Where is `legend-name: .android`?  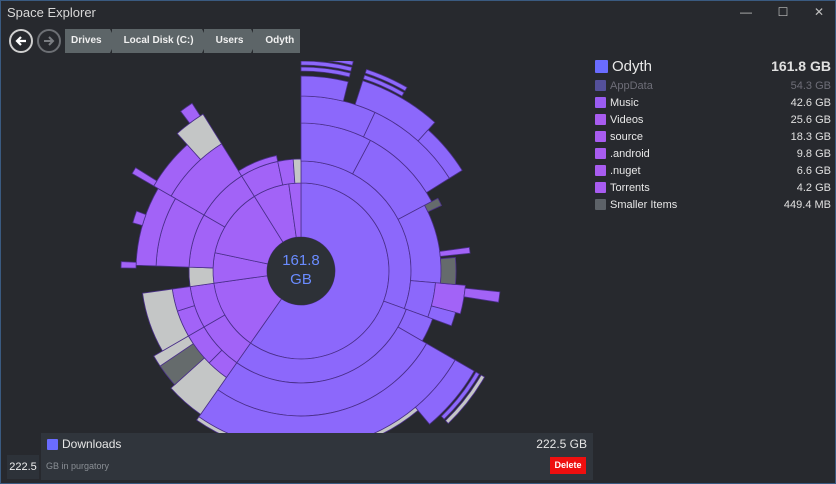 legend-name: .android is located at coordinates (630, 153).